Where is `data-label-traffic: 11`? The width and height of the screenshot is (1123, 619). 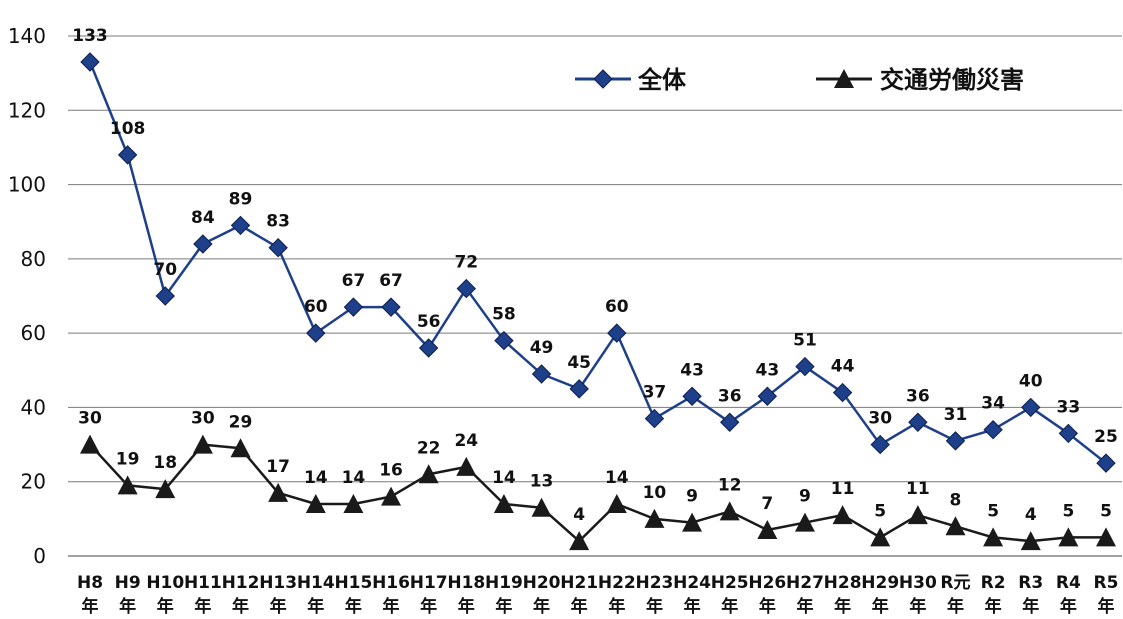 data-label-traffic: 11 is located at coordinates (843, 489).